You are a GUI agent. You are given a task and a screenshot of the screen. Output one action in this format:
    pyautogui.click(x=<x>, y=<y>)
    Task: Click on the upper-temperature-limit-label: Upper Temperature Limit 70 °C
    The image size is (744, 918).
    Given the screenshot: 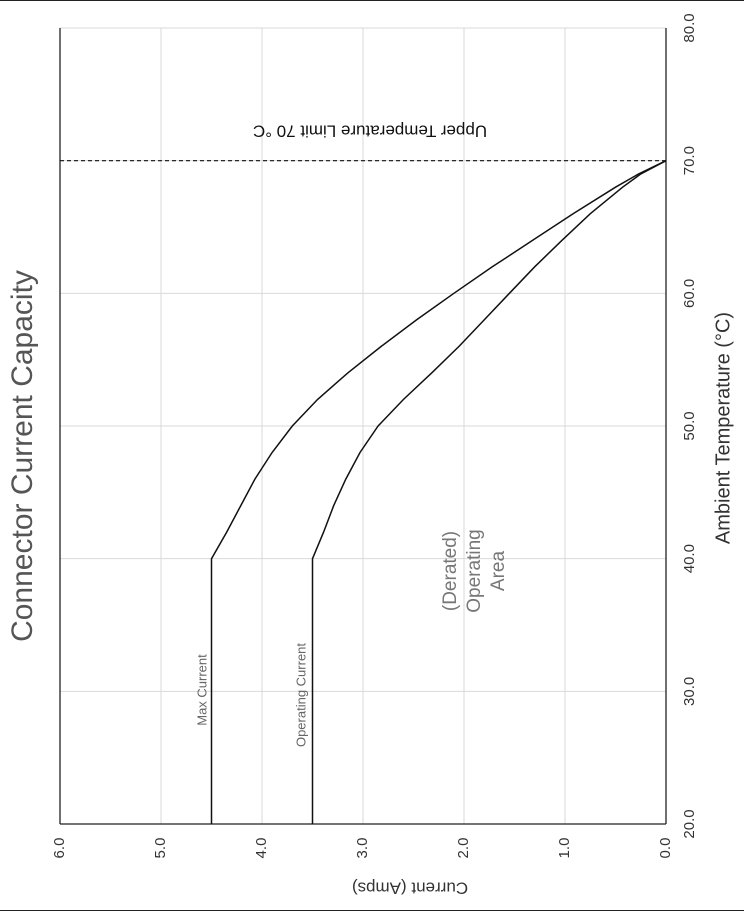 What is the action you would take?
    pyautogui.click(x=370, y=131)
    